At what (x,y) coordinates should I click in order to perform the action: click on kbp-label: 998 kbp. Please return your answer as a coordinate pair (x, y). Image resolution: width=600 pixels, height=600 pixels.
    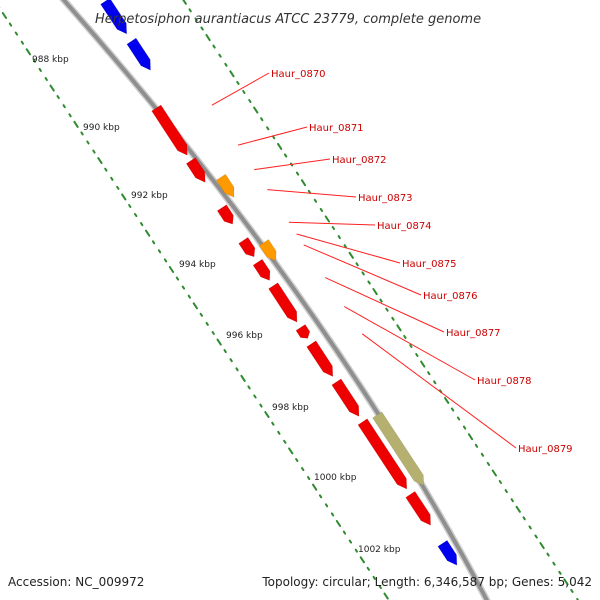
    Looking at the image, I should click on (290, 408).